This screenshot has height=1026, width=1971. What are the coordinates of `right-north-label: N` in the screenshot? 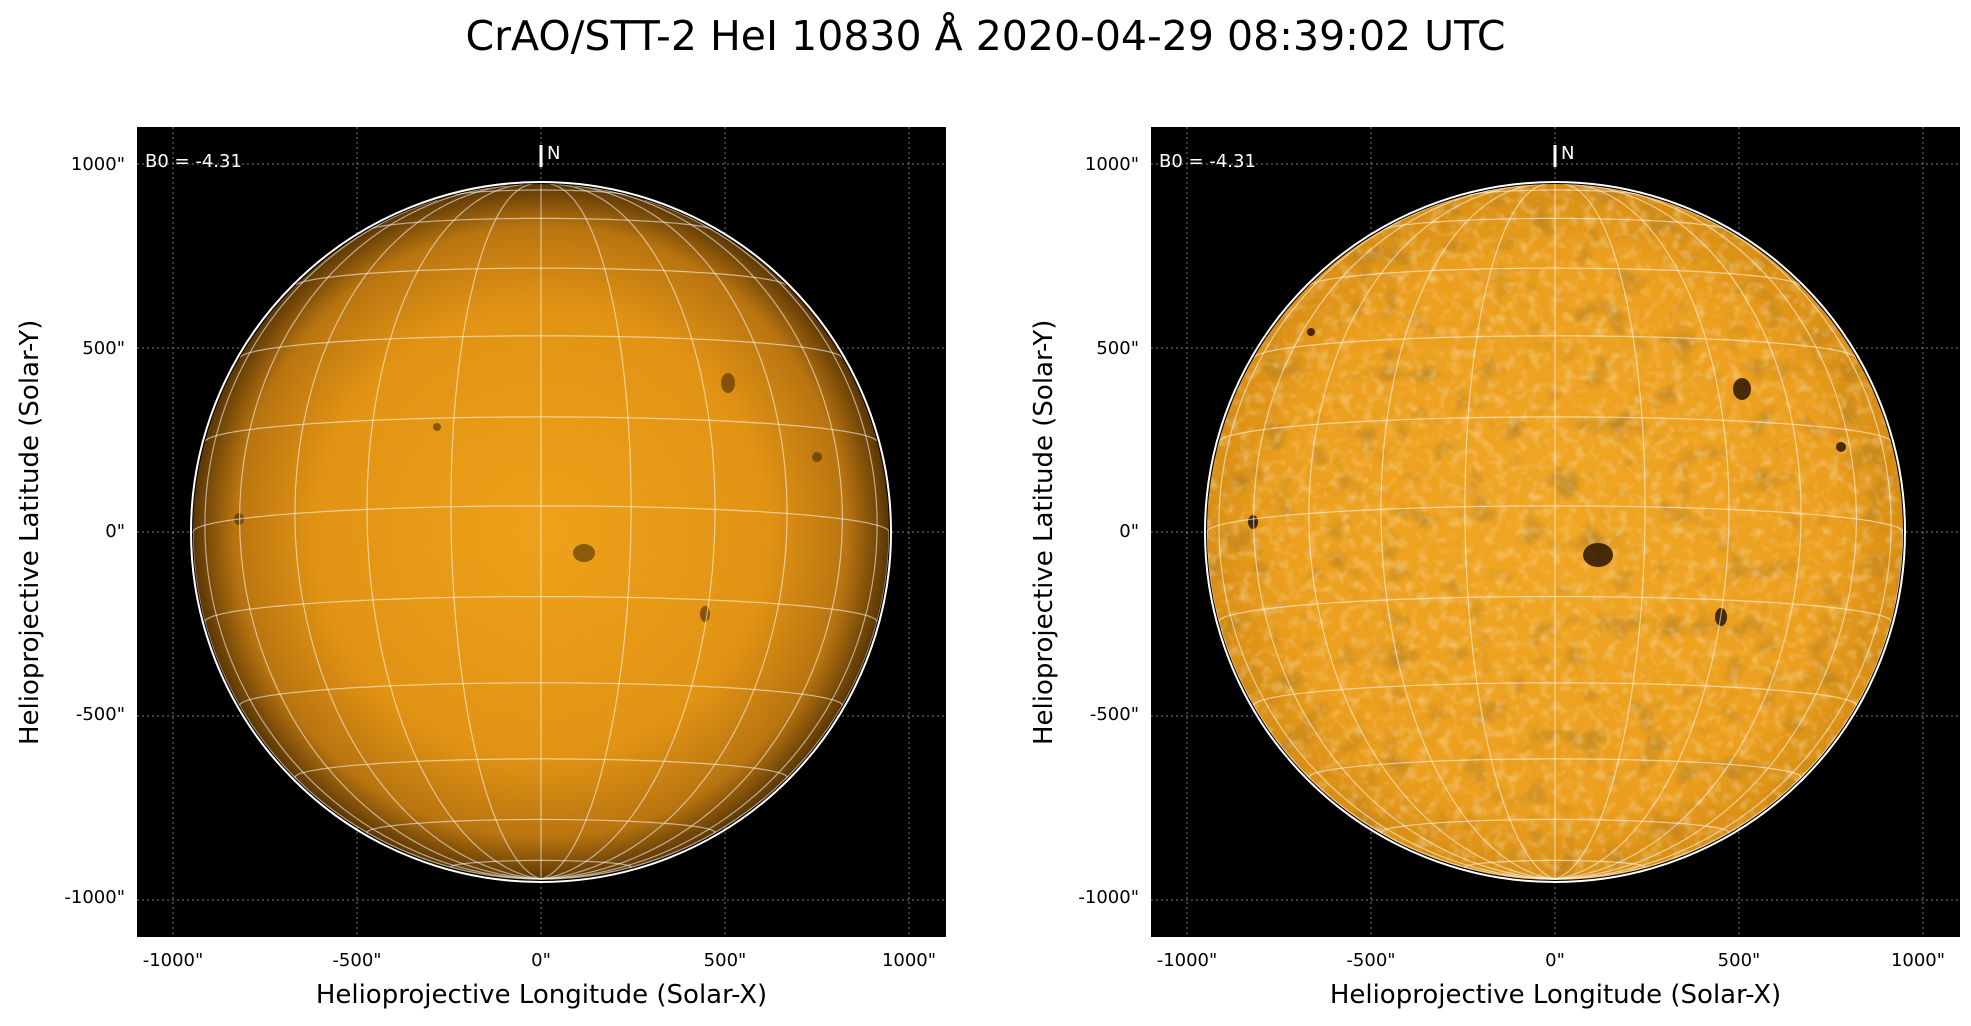 It's located at (1568, 153).